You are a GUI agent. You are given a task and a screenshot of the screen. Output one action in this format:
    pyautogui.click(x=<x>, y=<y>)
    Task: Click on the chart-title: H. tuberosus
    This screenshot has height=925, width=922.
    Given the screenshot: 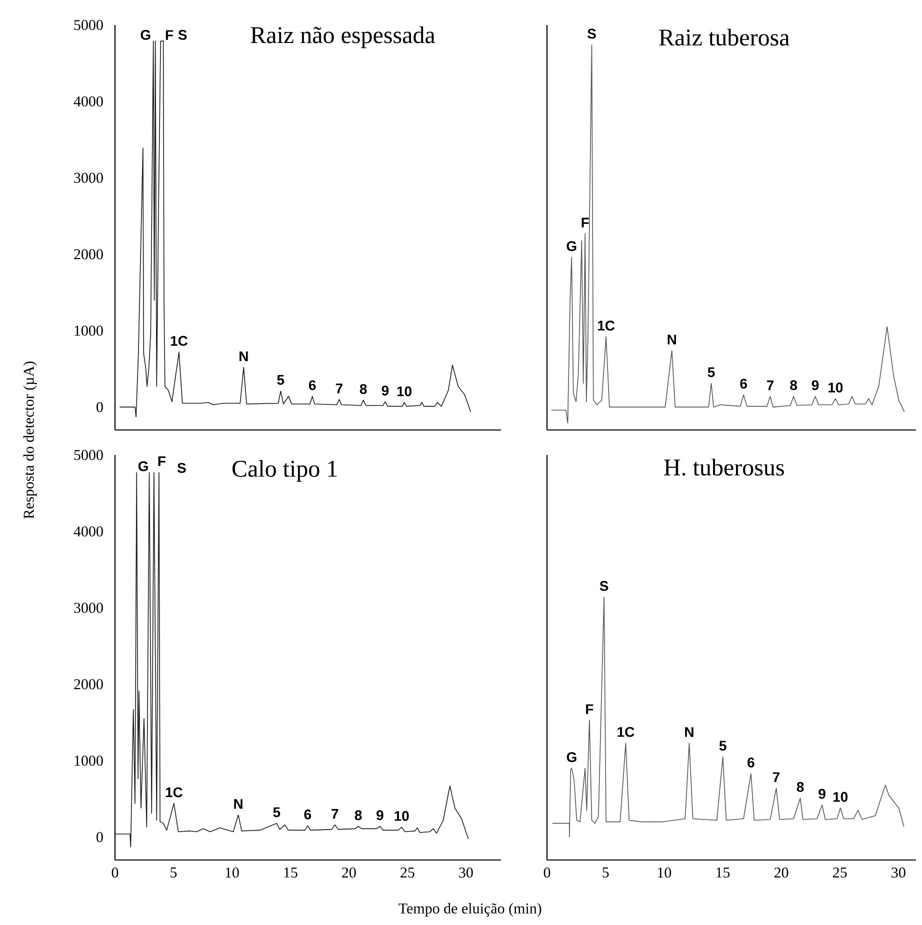 What is the action you would take?
    pyautogui.click(x=724, y=467)
    